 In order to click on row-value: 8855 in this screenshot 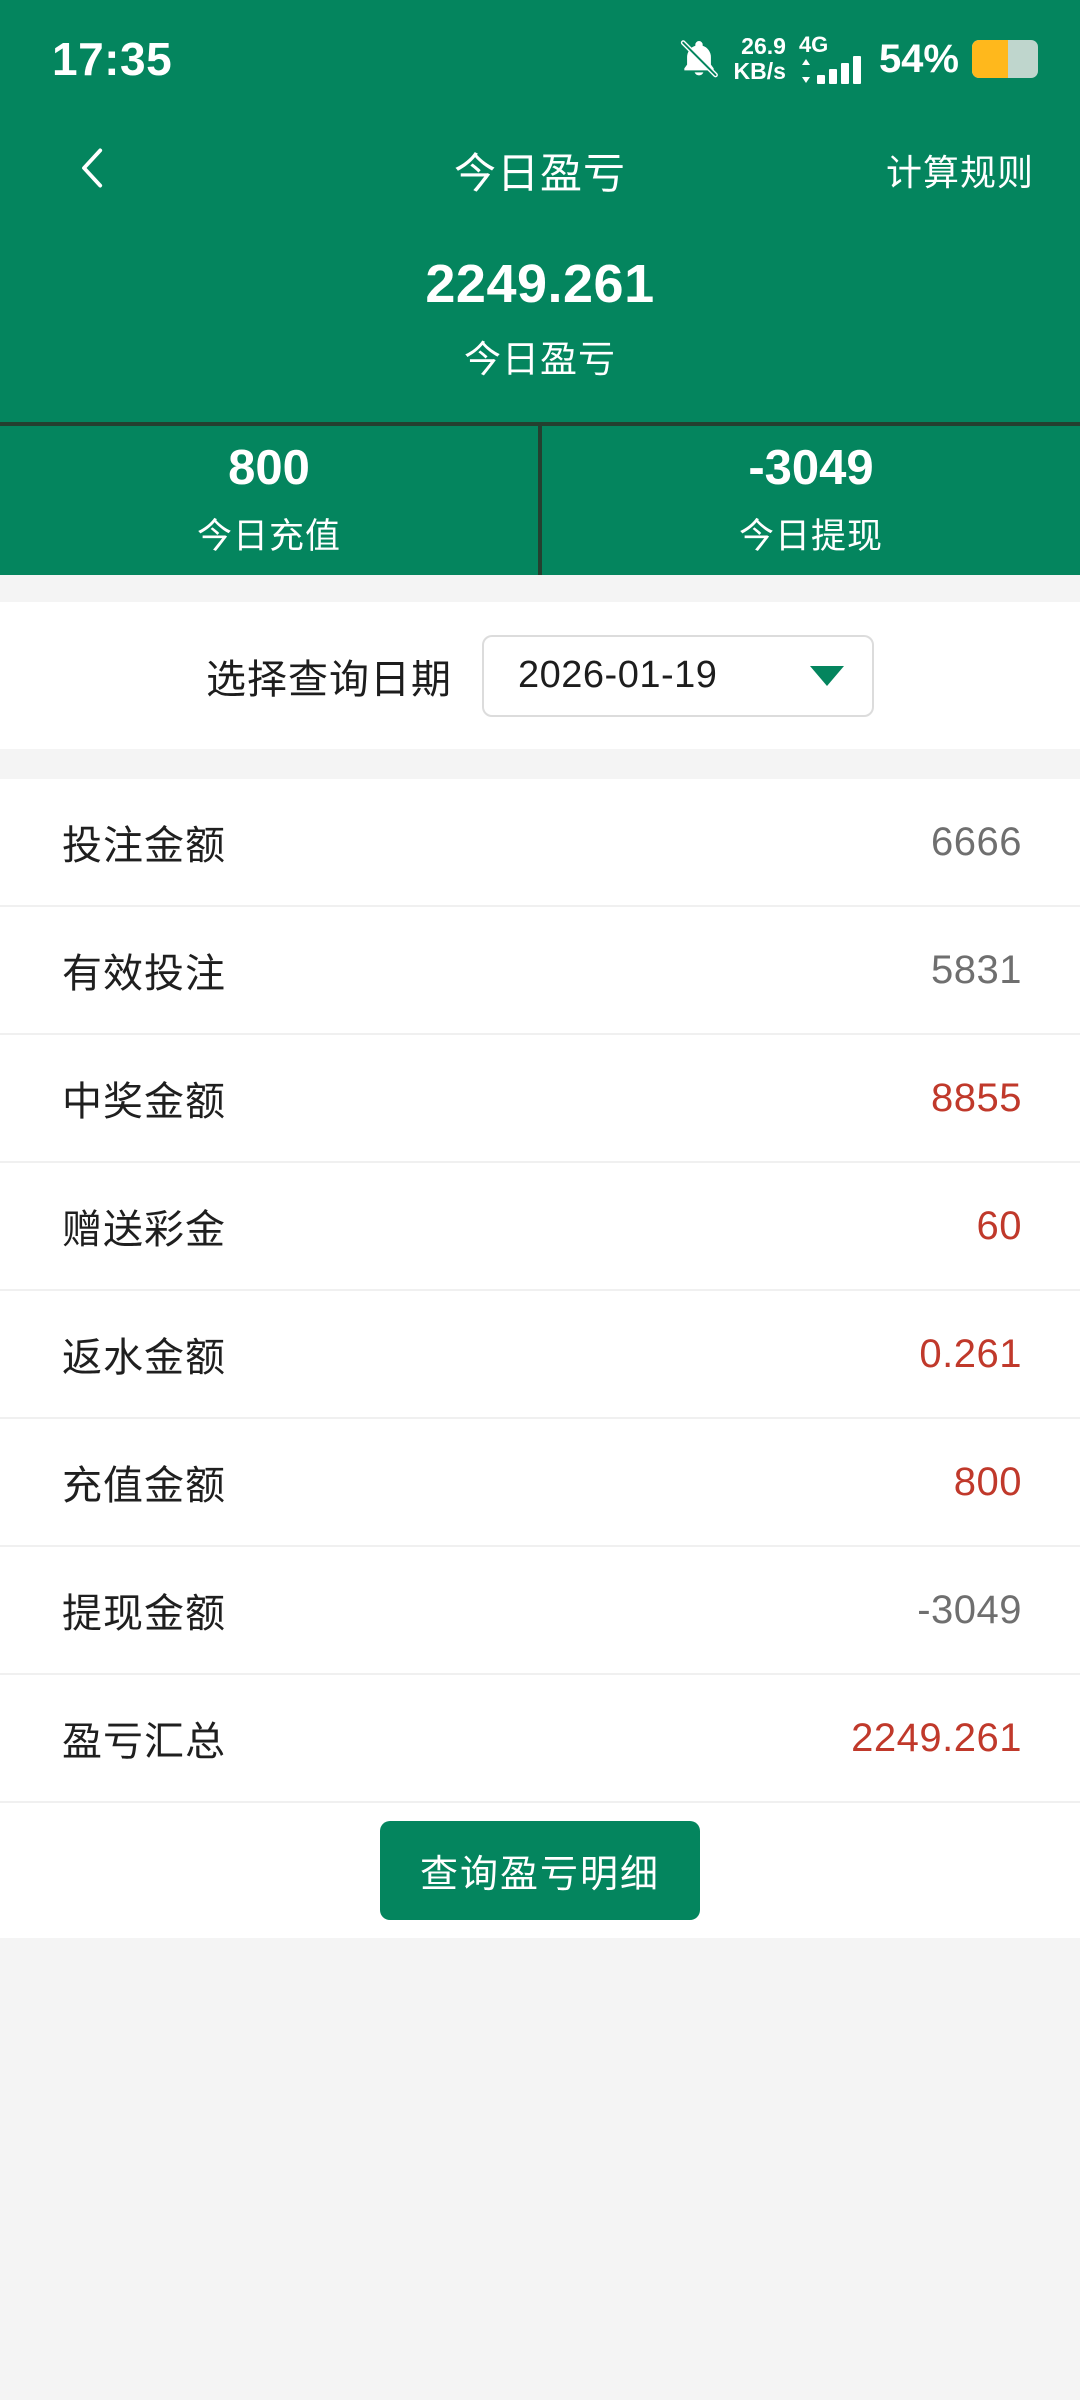, I will do `click(976, 1097)`.